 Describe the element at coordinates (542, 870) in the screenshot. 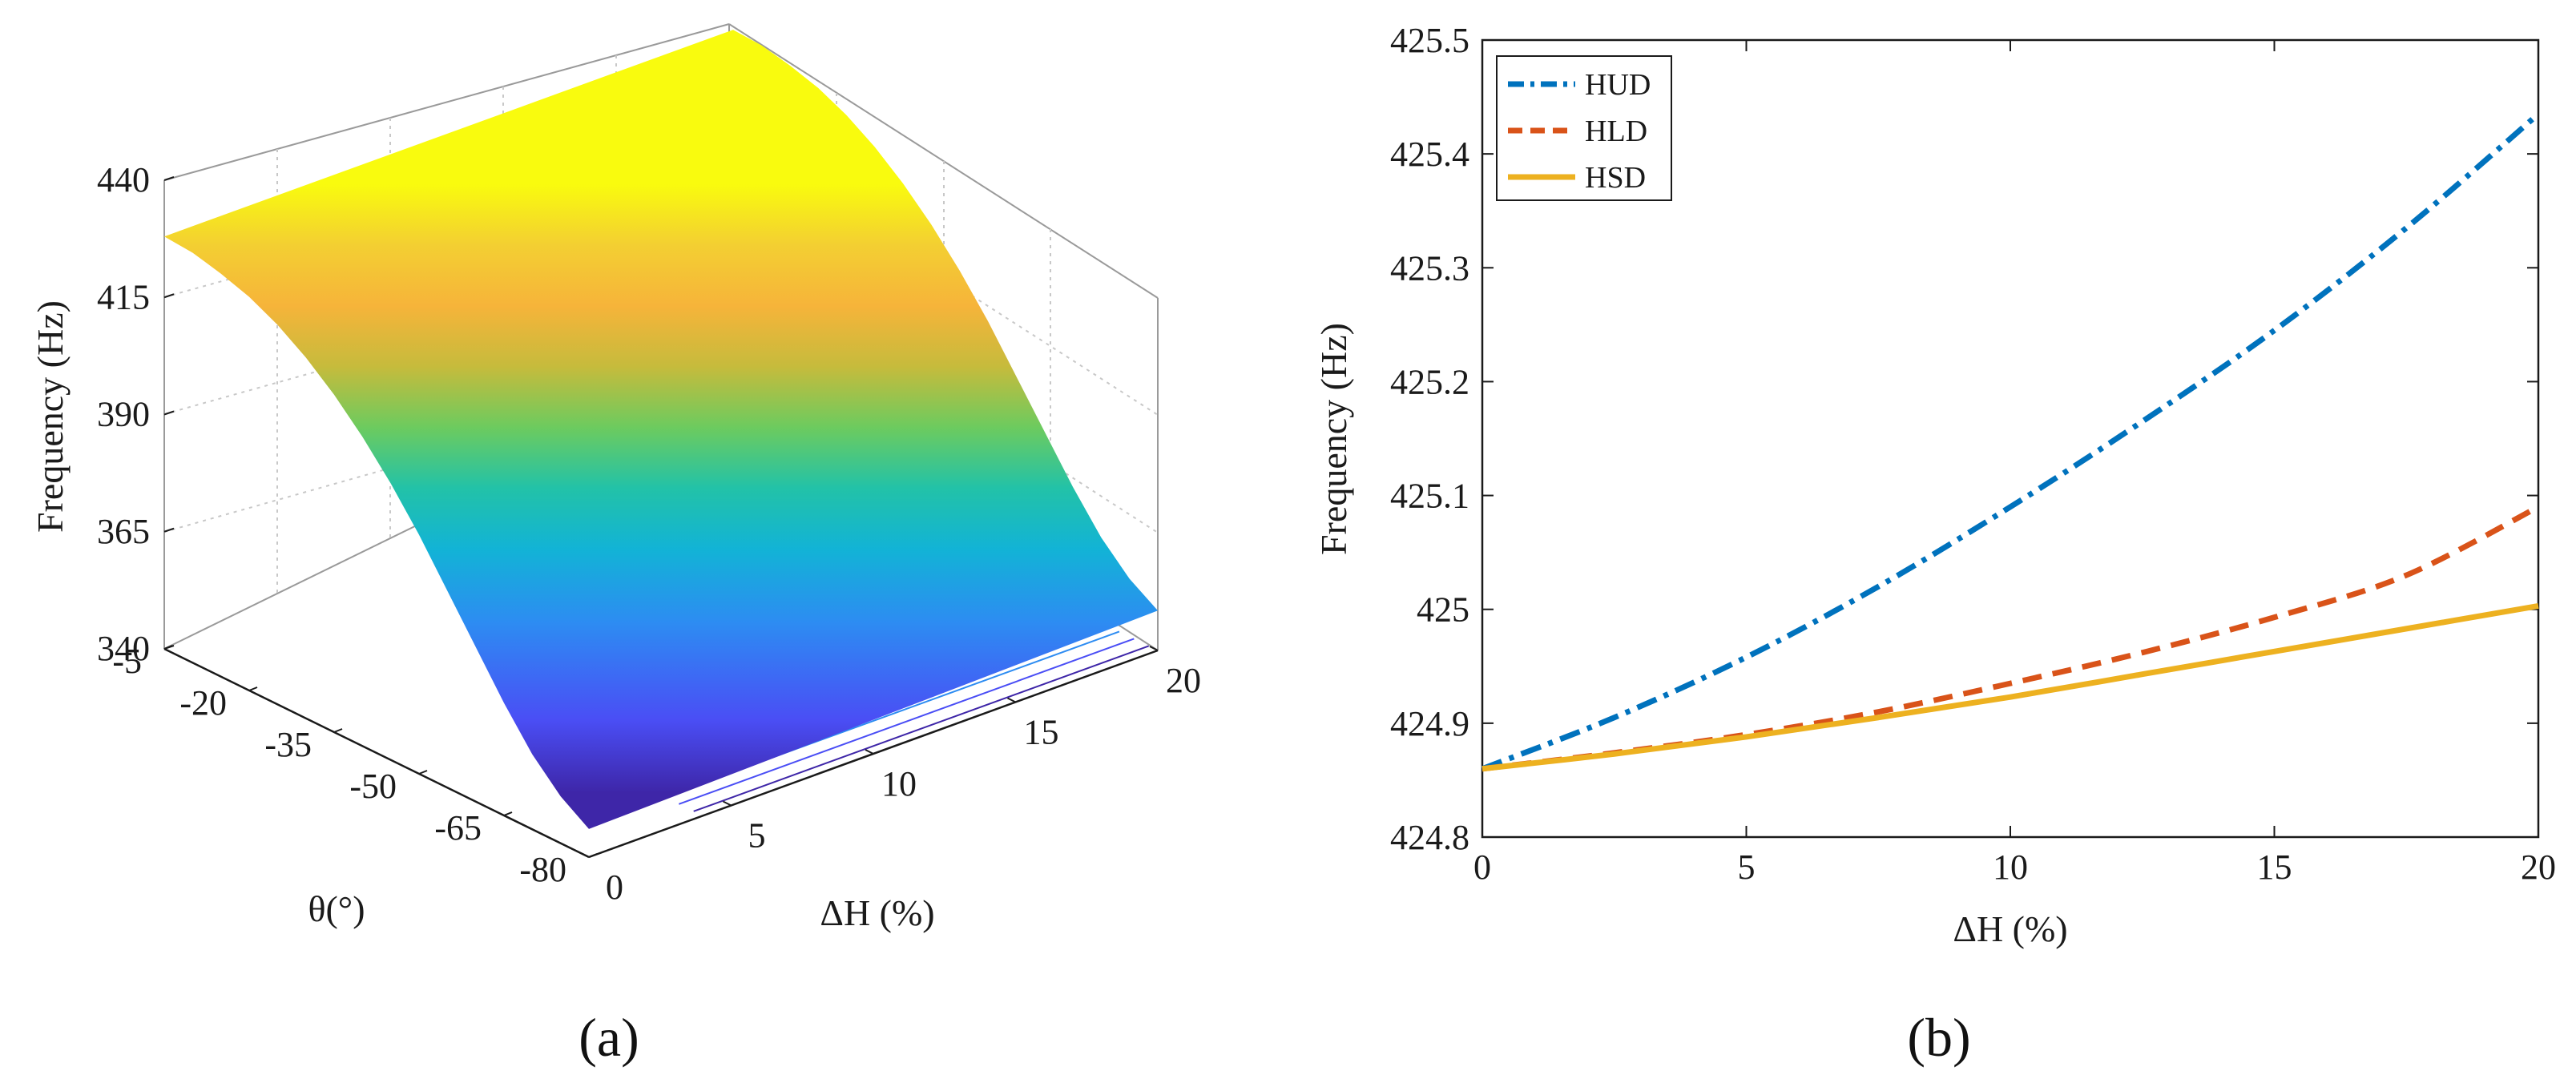

I see `theta-tick-label: -80` at that location.